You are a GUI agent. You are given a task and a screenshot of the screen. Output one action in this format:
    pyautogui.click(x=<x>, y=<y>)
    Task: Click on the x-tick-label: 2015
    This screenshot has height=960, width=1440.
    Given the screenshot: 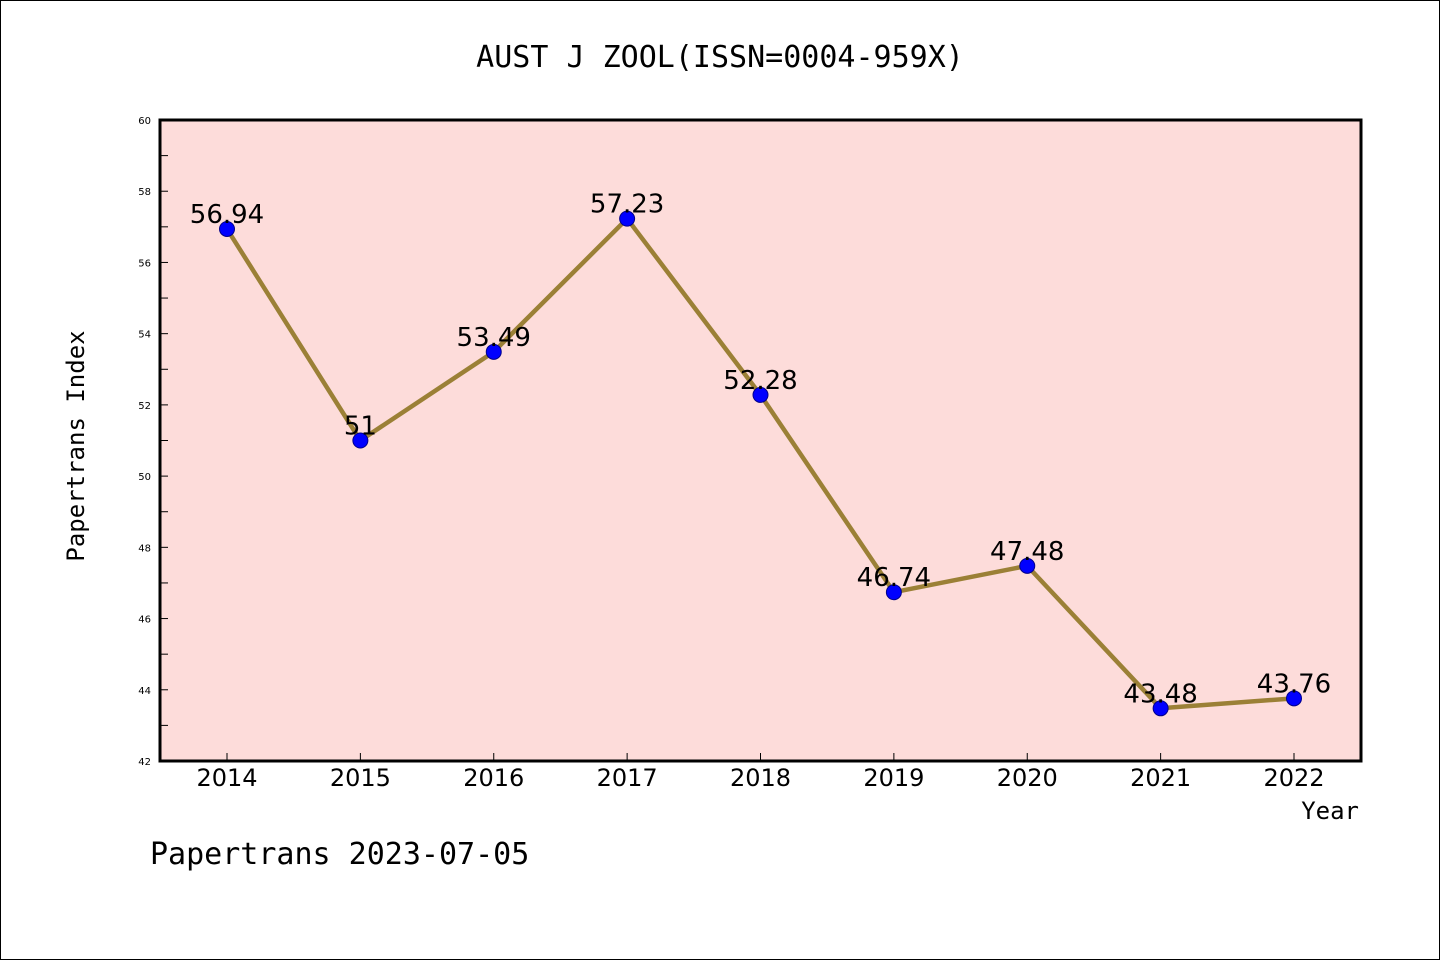 What is the action you would take?
    pyautogui.click(x=360, y=778)
    